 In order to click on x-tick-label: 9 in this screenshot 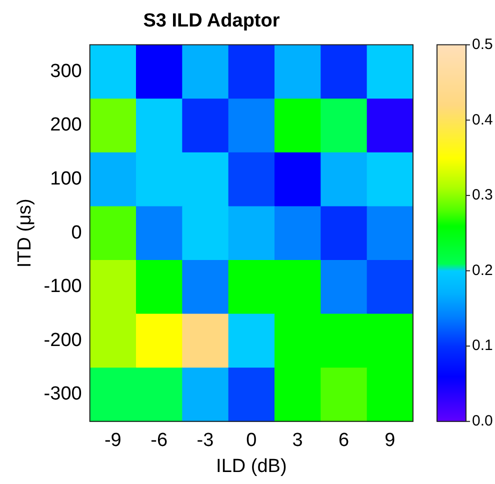, I will do `click(390, 441)`.